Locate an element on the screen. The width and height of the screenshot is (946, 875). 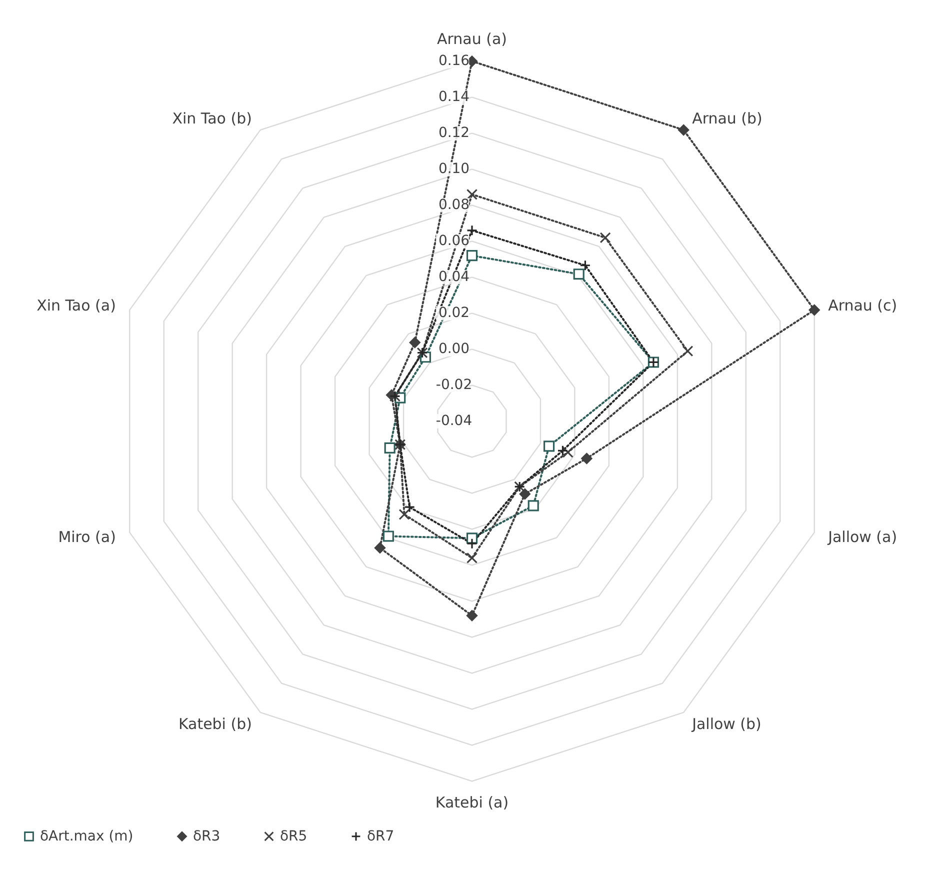
legend-label: δR7 is located at coordinates (380, 836).